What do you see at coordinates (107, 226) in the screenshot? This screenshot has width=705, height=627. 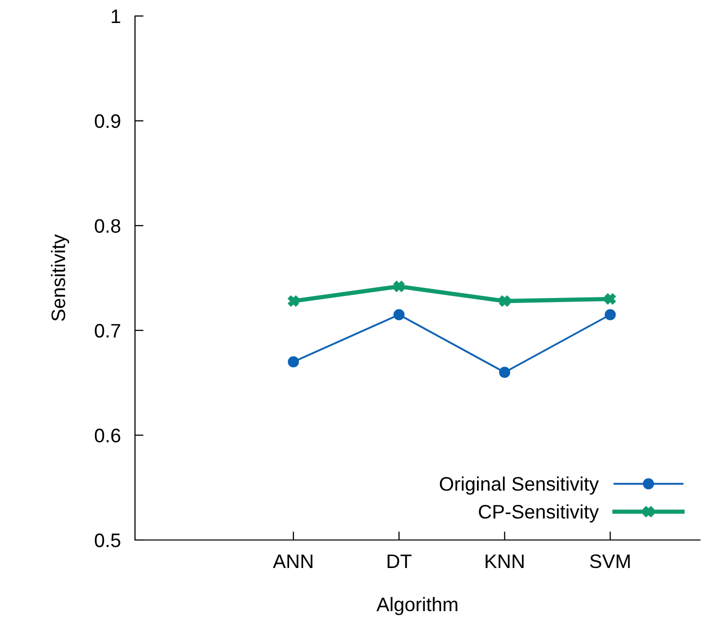 I see `y-tick-label: 0.8` at bounding box center [107, 226].